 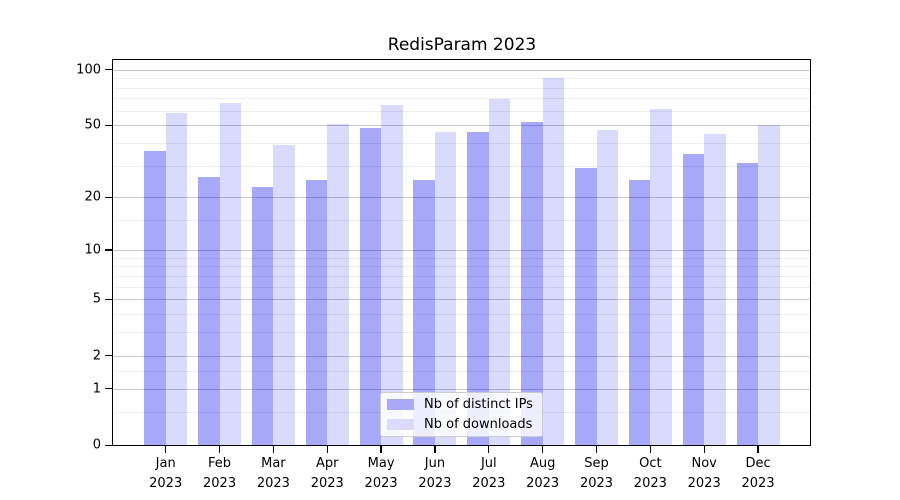 What do you see at coordinates (92, 197) in the screenshot?
I see `y-tick-label-20: 20` at bounding box center [92, 197].